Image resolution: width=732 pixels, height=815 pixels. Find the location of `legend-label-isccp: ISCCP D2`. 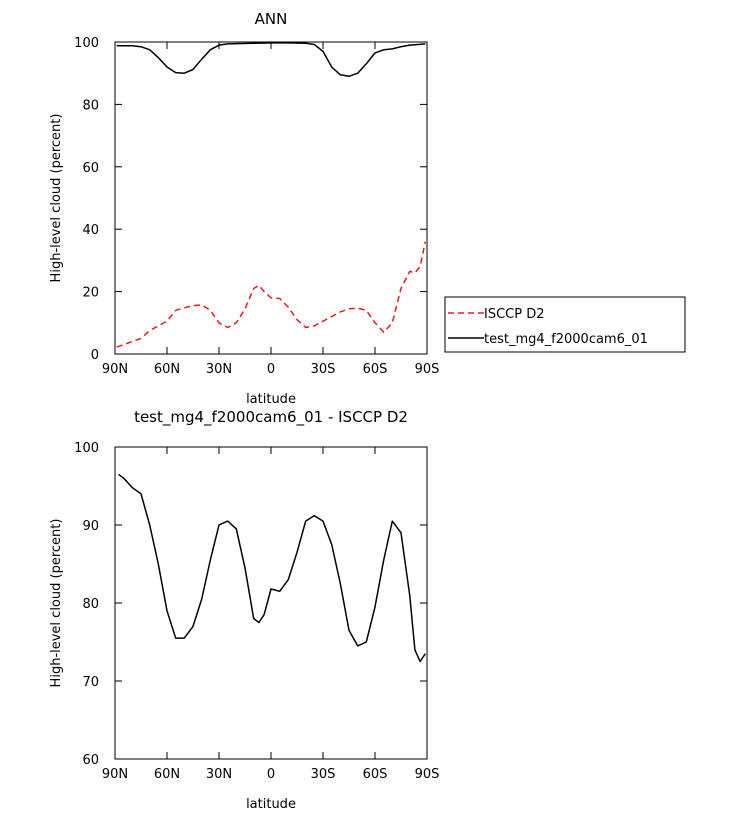

legend-label-isccp: ISCCP D2 is located at coordinates (514, 314).